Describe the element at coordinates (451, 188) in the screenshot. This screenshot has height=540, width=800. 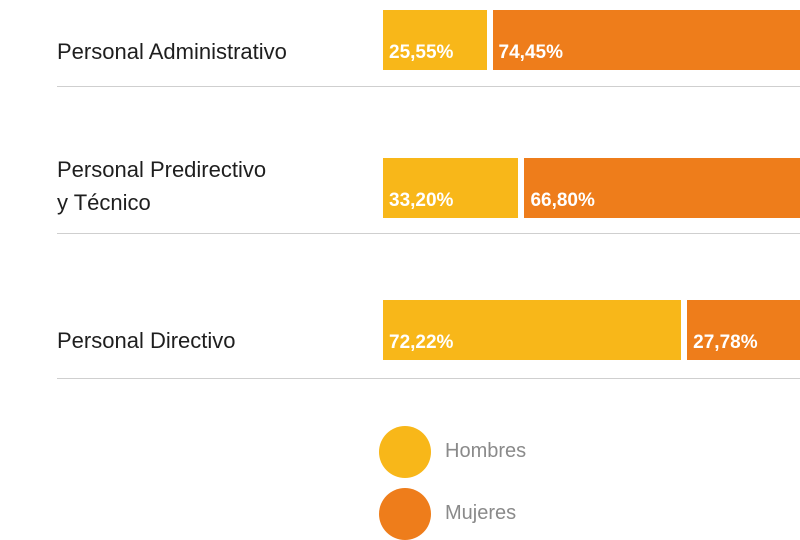
I see `bar-segment: 33,20%` at that location.